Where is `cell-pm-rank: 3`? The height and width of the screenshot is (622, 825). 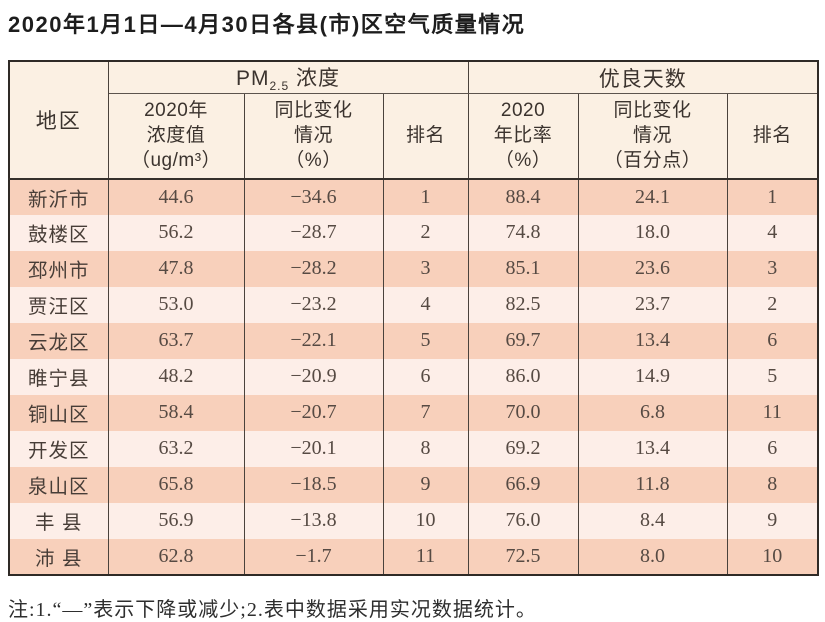 cell-pm-rank: 3 is located at coordinates (425, 268).